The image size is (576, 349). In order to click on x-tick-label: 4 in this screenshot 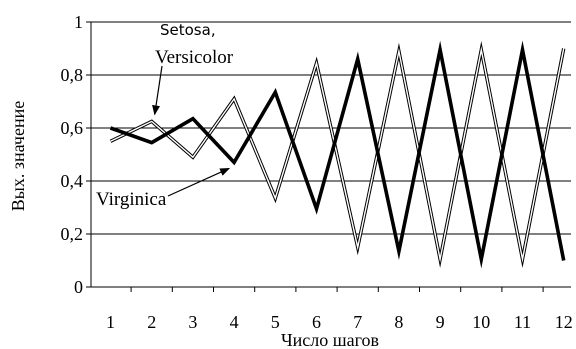, I will do `click(234, 322)`.